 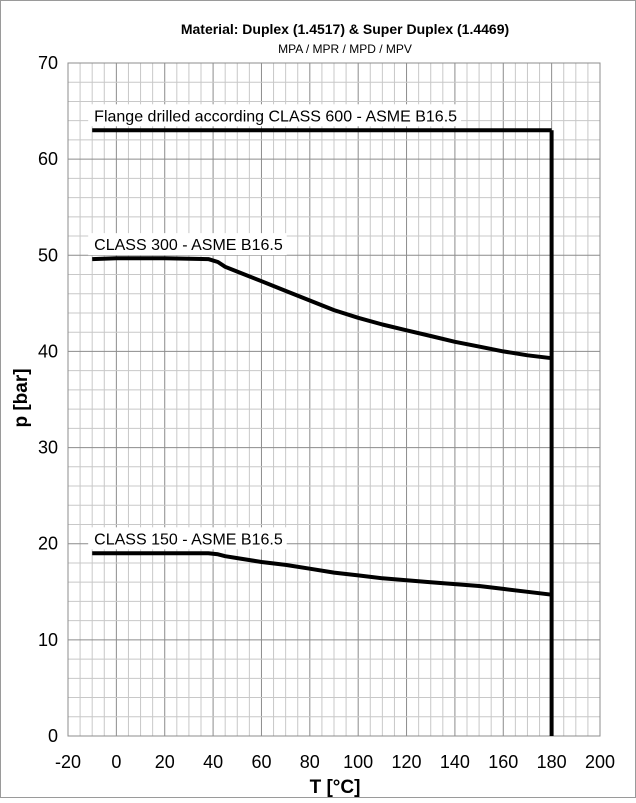 I want to click on x-tick-label: 140, so click(x=455, y=762).